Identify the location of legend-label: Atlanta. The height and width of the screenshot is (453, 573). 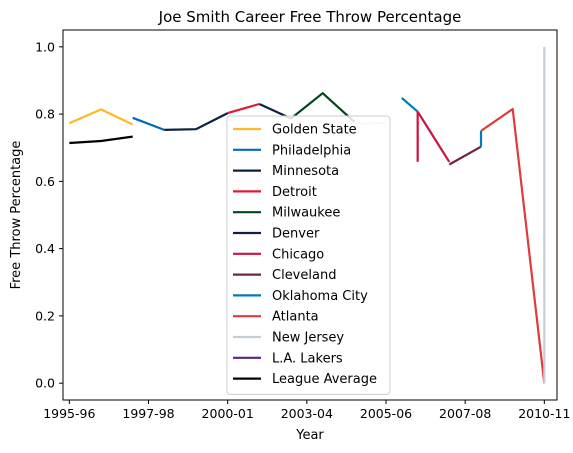
(295, 317).